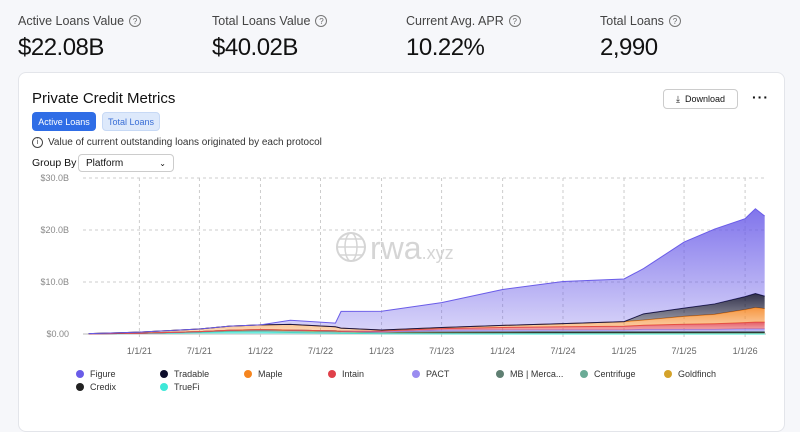  I want to click on stat-active-loans-value: Active Loans Value? $22.08B, so click(80, 38).